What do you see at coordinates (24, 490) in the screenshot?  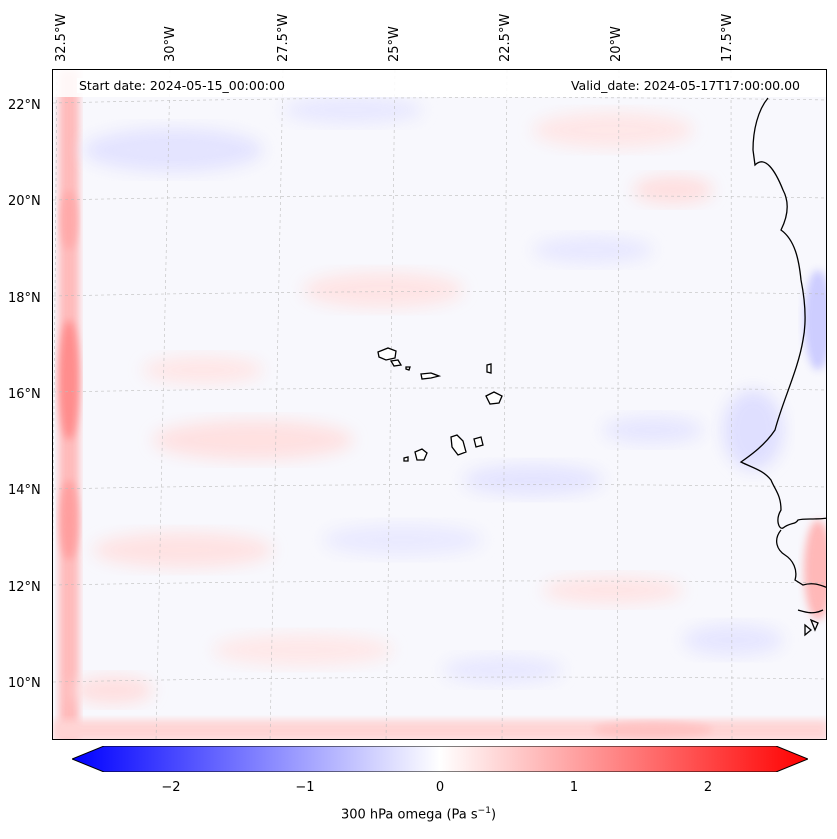 I see `lat-label-14n: 14°N` at bounding box center [24, 490].